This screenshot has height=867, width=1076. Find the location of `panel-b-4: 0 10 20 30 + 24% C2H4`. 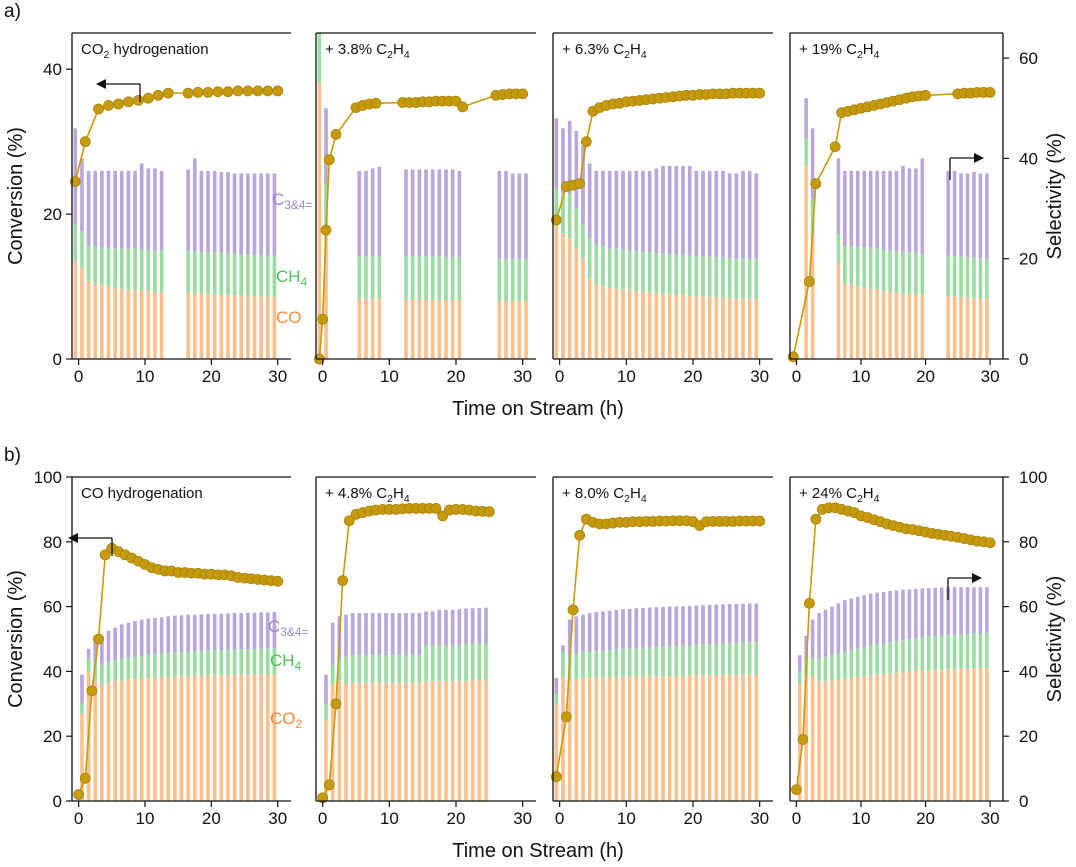

panel-b-4: 0 10 20 30 + 24% C2H4 is located at coordinates (896, 652).